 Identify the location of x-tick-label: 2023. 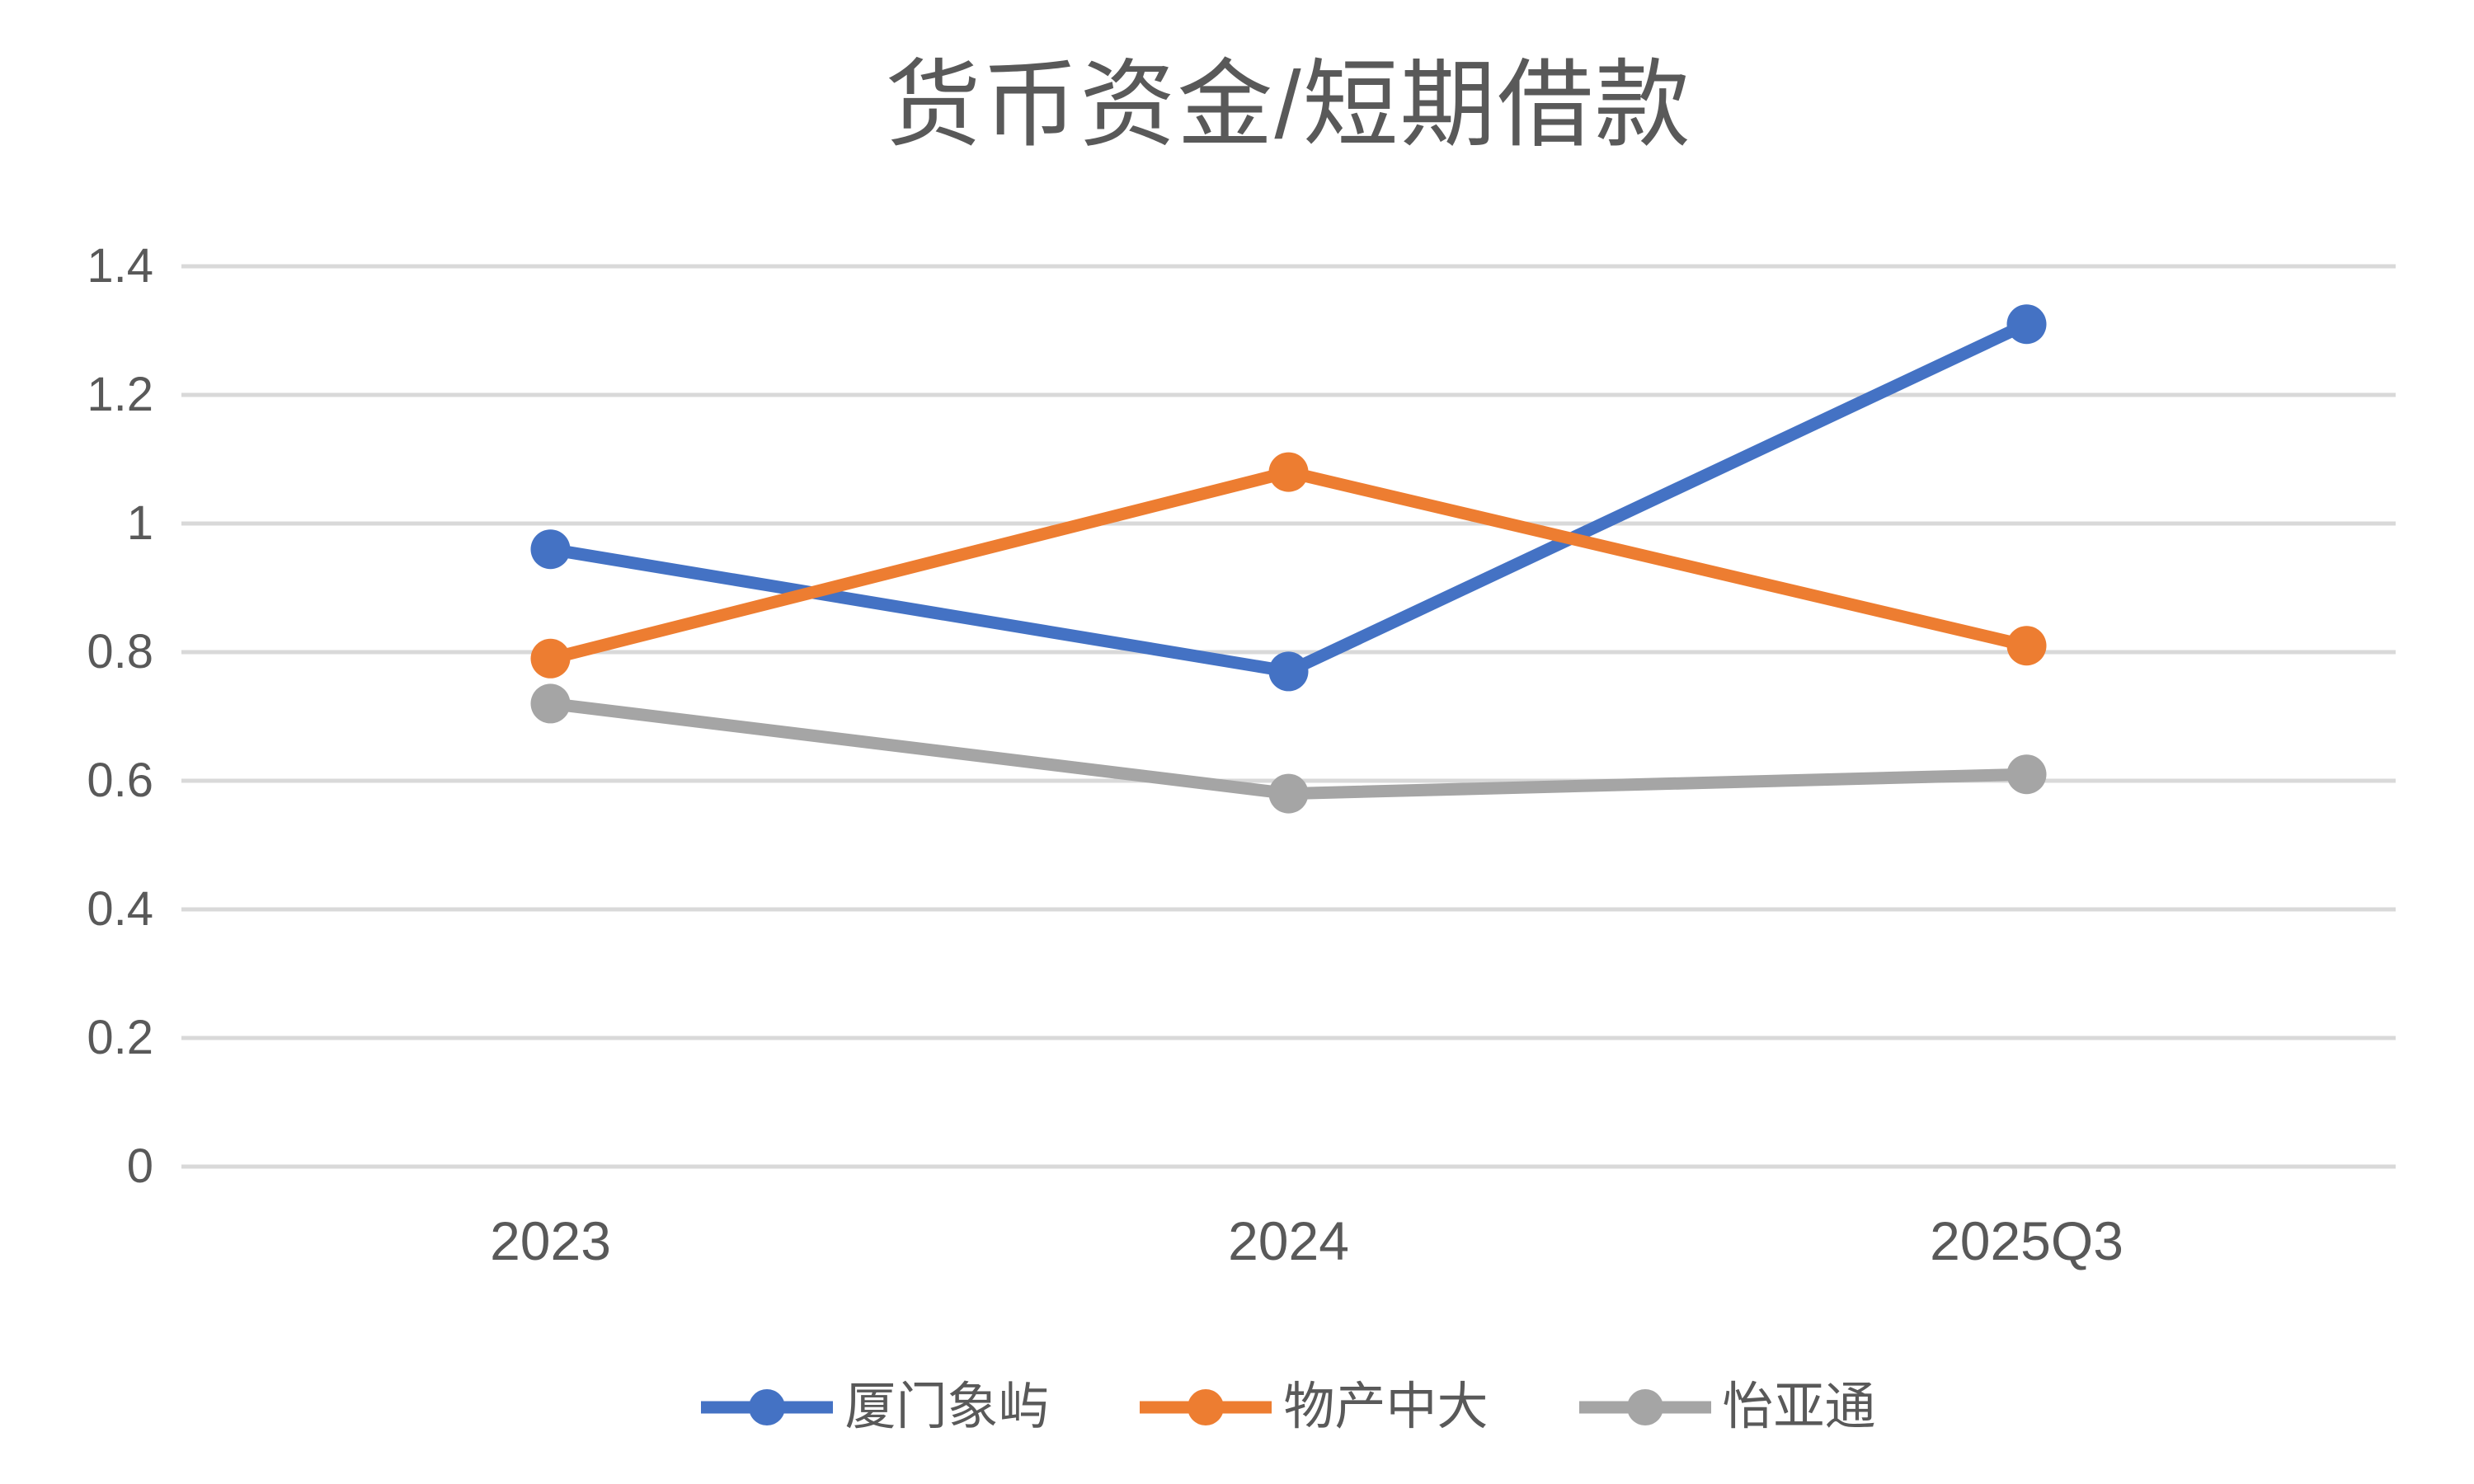
(550, 1240).